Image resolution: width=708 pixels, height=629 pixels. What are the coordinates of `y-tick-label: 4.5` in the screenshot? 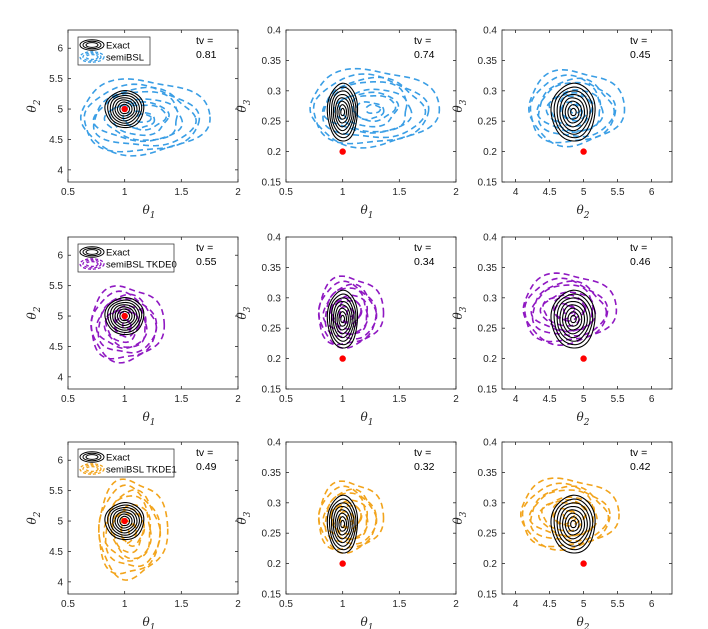 It's located at (56, 347).